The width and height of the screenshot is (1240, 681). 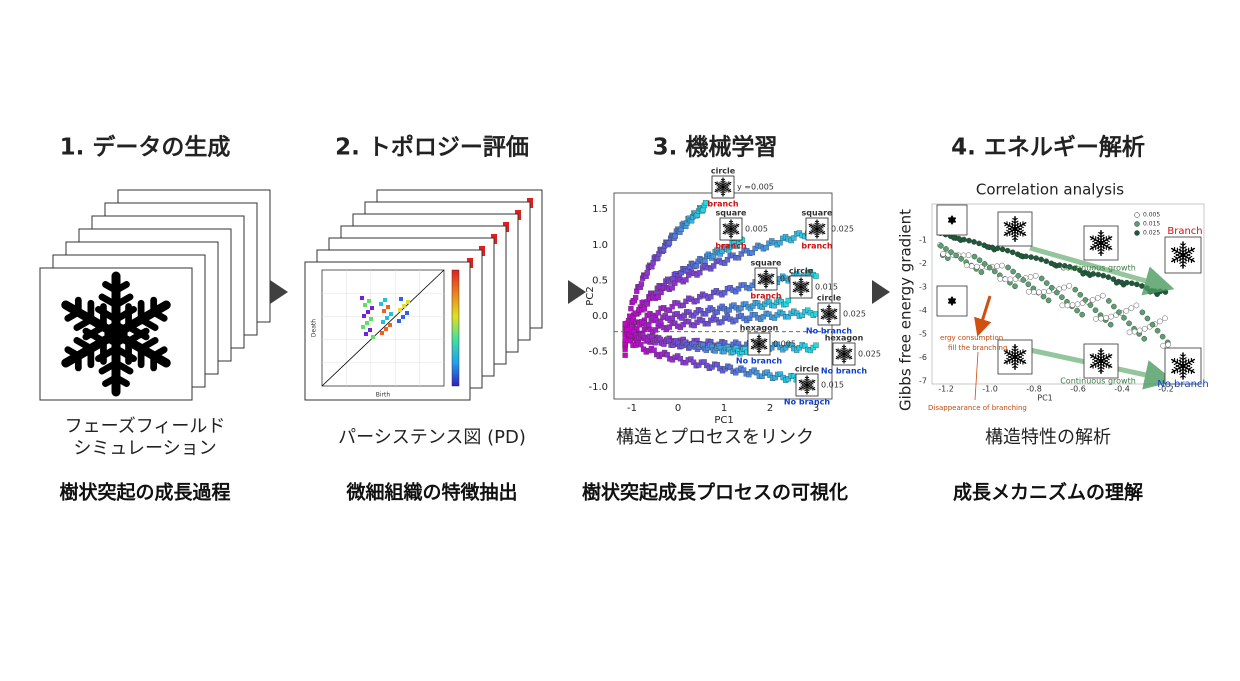 I want to click on pca-y-tick: -0.5, so click(x=598, y=352).